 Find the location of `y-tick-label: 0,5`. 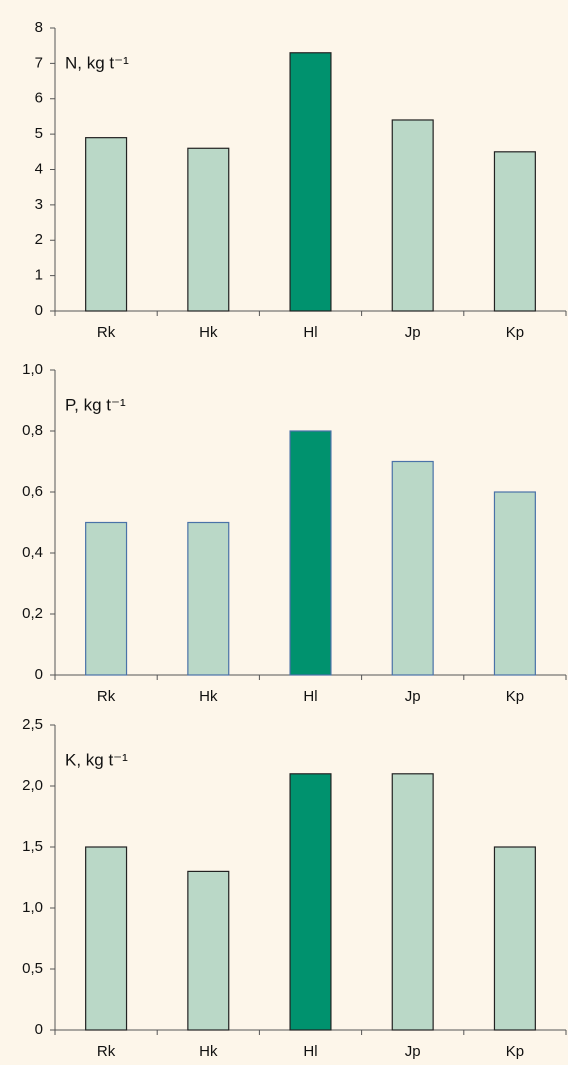

y-tick-label: 0,5 is located at coordinates (32, 968).